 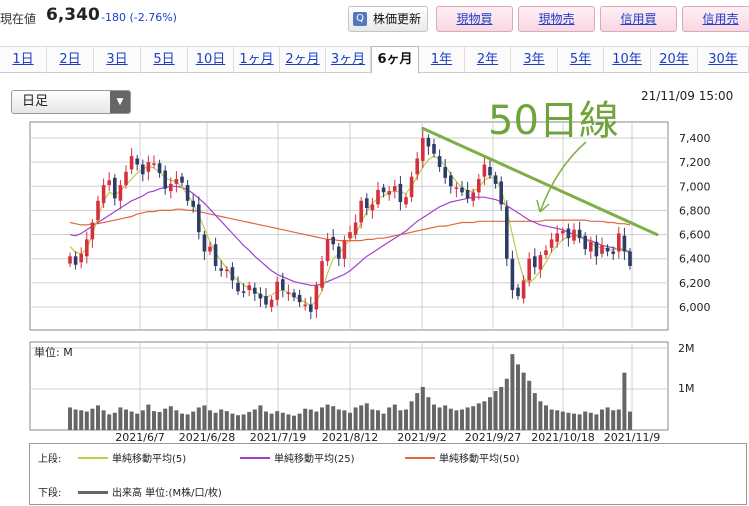 I want to click on tab-6m: 6ヶ月, so click(x=395, y=60).